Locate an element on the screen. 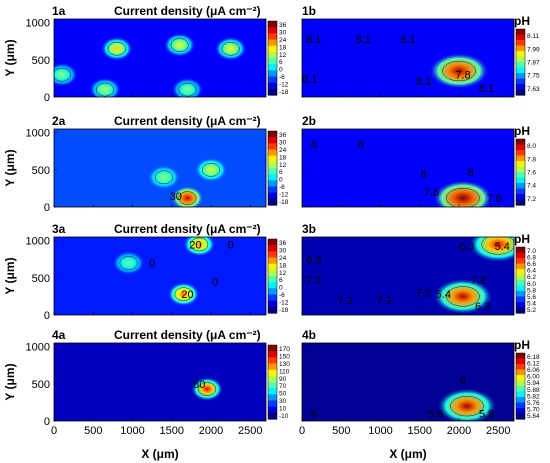 This screenshot has width=550, height=463. colorbar-tick-label: 5.70 is located at coordinates (533, 410).